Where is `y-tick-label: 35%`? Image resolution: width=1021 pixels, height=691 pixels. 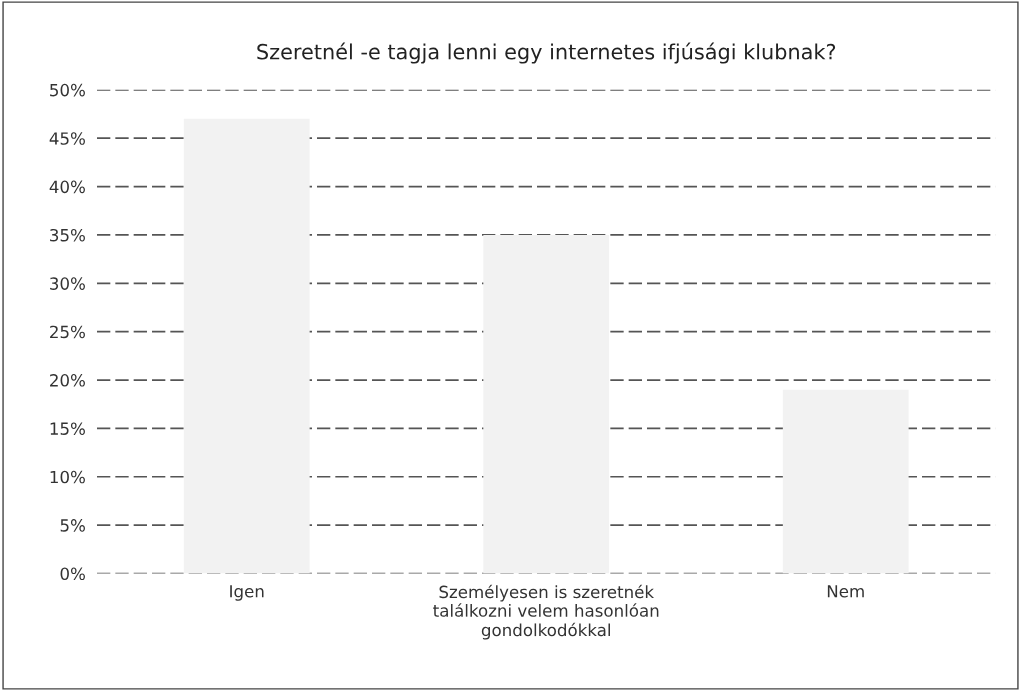 y-tick-label: 35% is located at coordinates (67, 235).